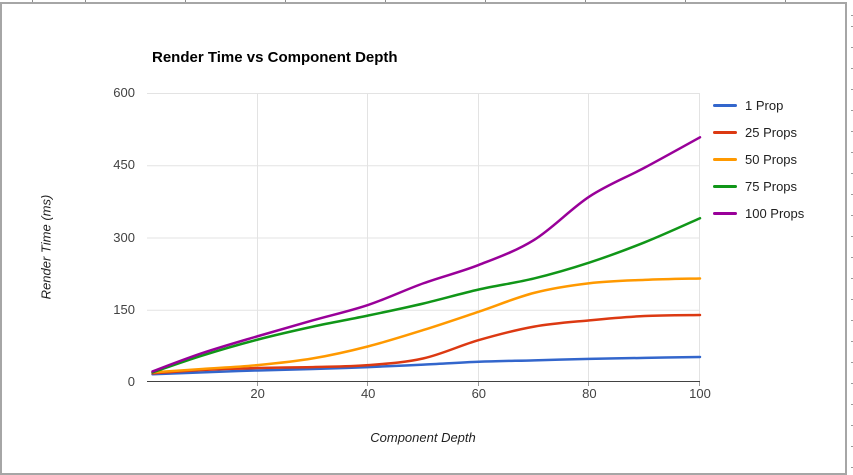 The image size is (853, 475). What do you see at coordinates (275, 57) in the screenshot?
I see `chart-title: Render Time vs Component Depth` at bounding box center [275, 57].